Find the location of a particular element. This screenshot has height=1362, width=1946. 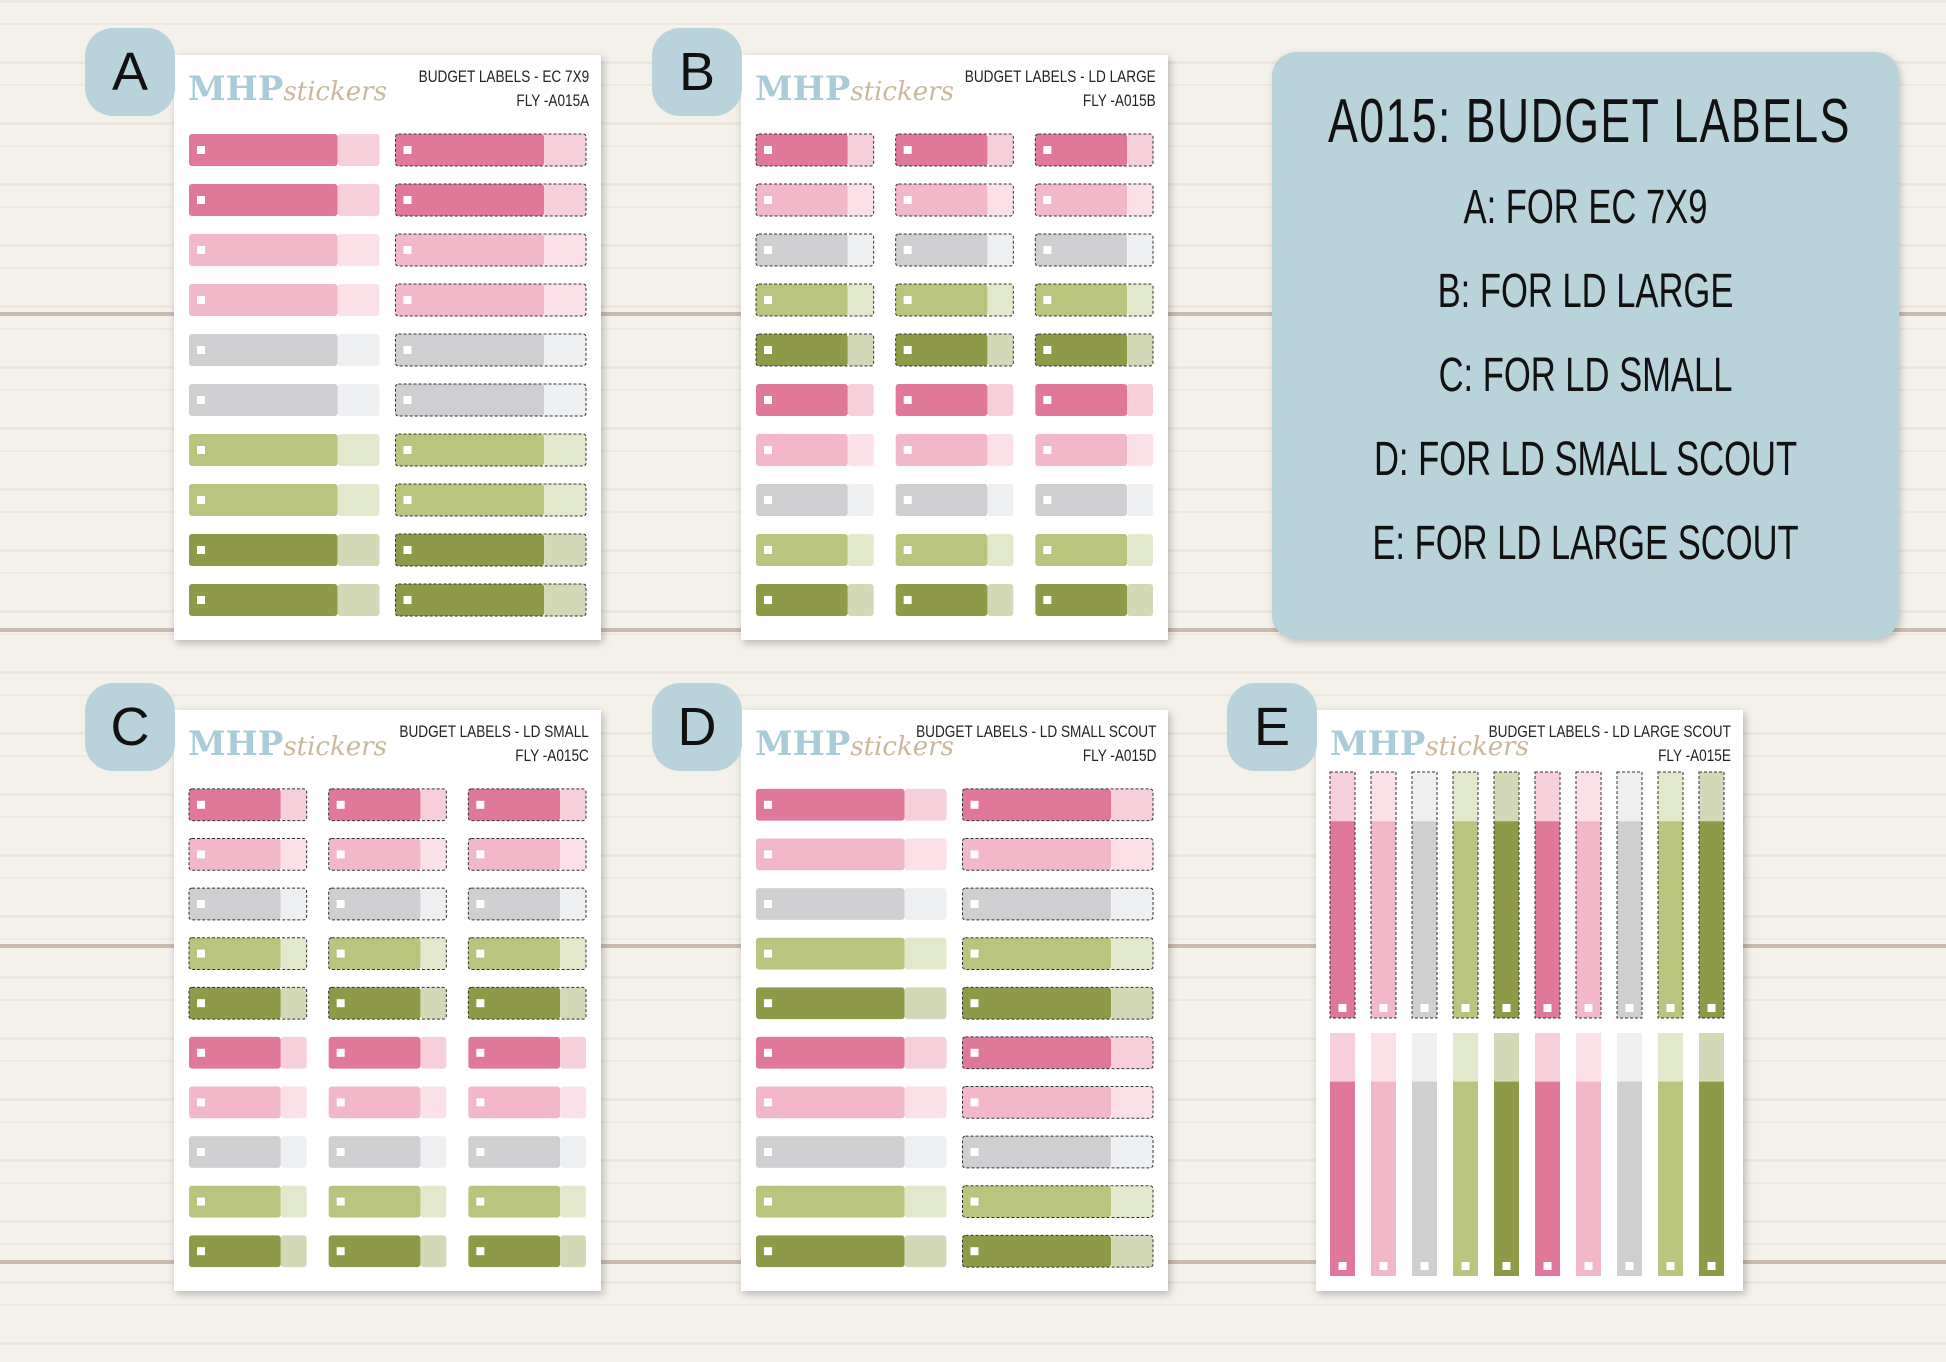

logo-brand: MHP is located at coordinates (803, 89).